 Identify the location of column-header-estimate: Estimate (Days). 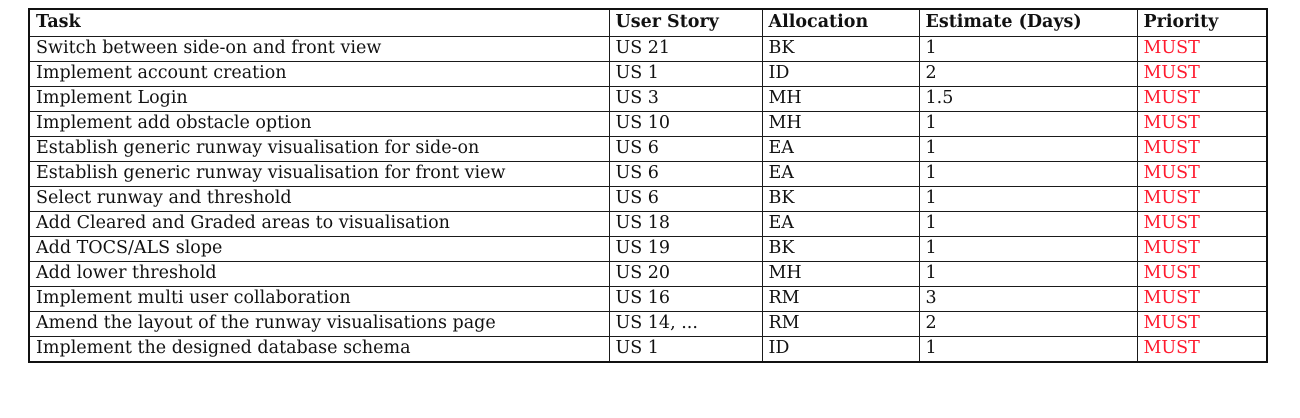
(1028, 22).